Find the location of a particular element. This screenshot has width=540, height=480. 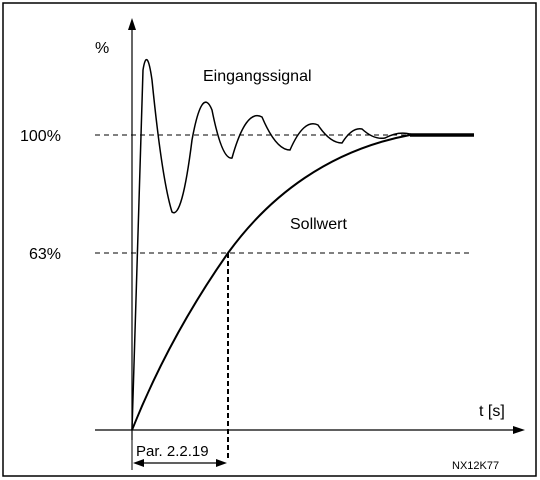

x-label: t [s] is located at coordinates (492, 411).